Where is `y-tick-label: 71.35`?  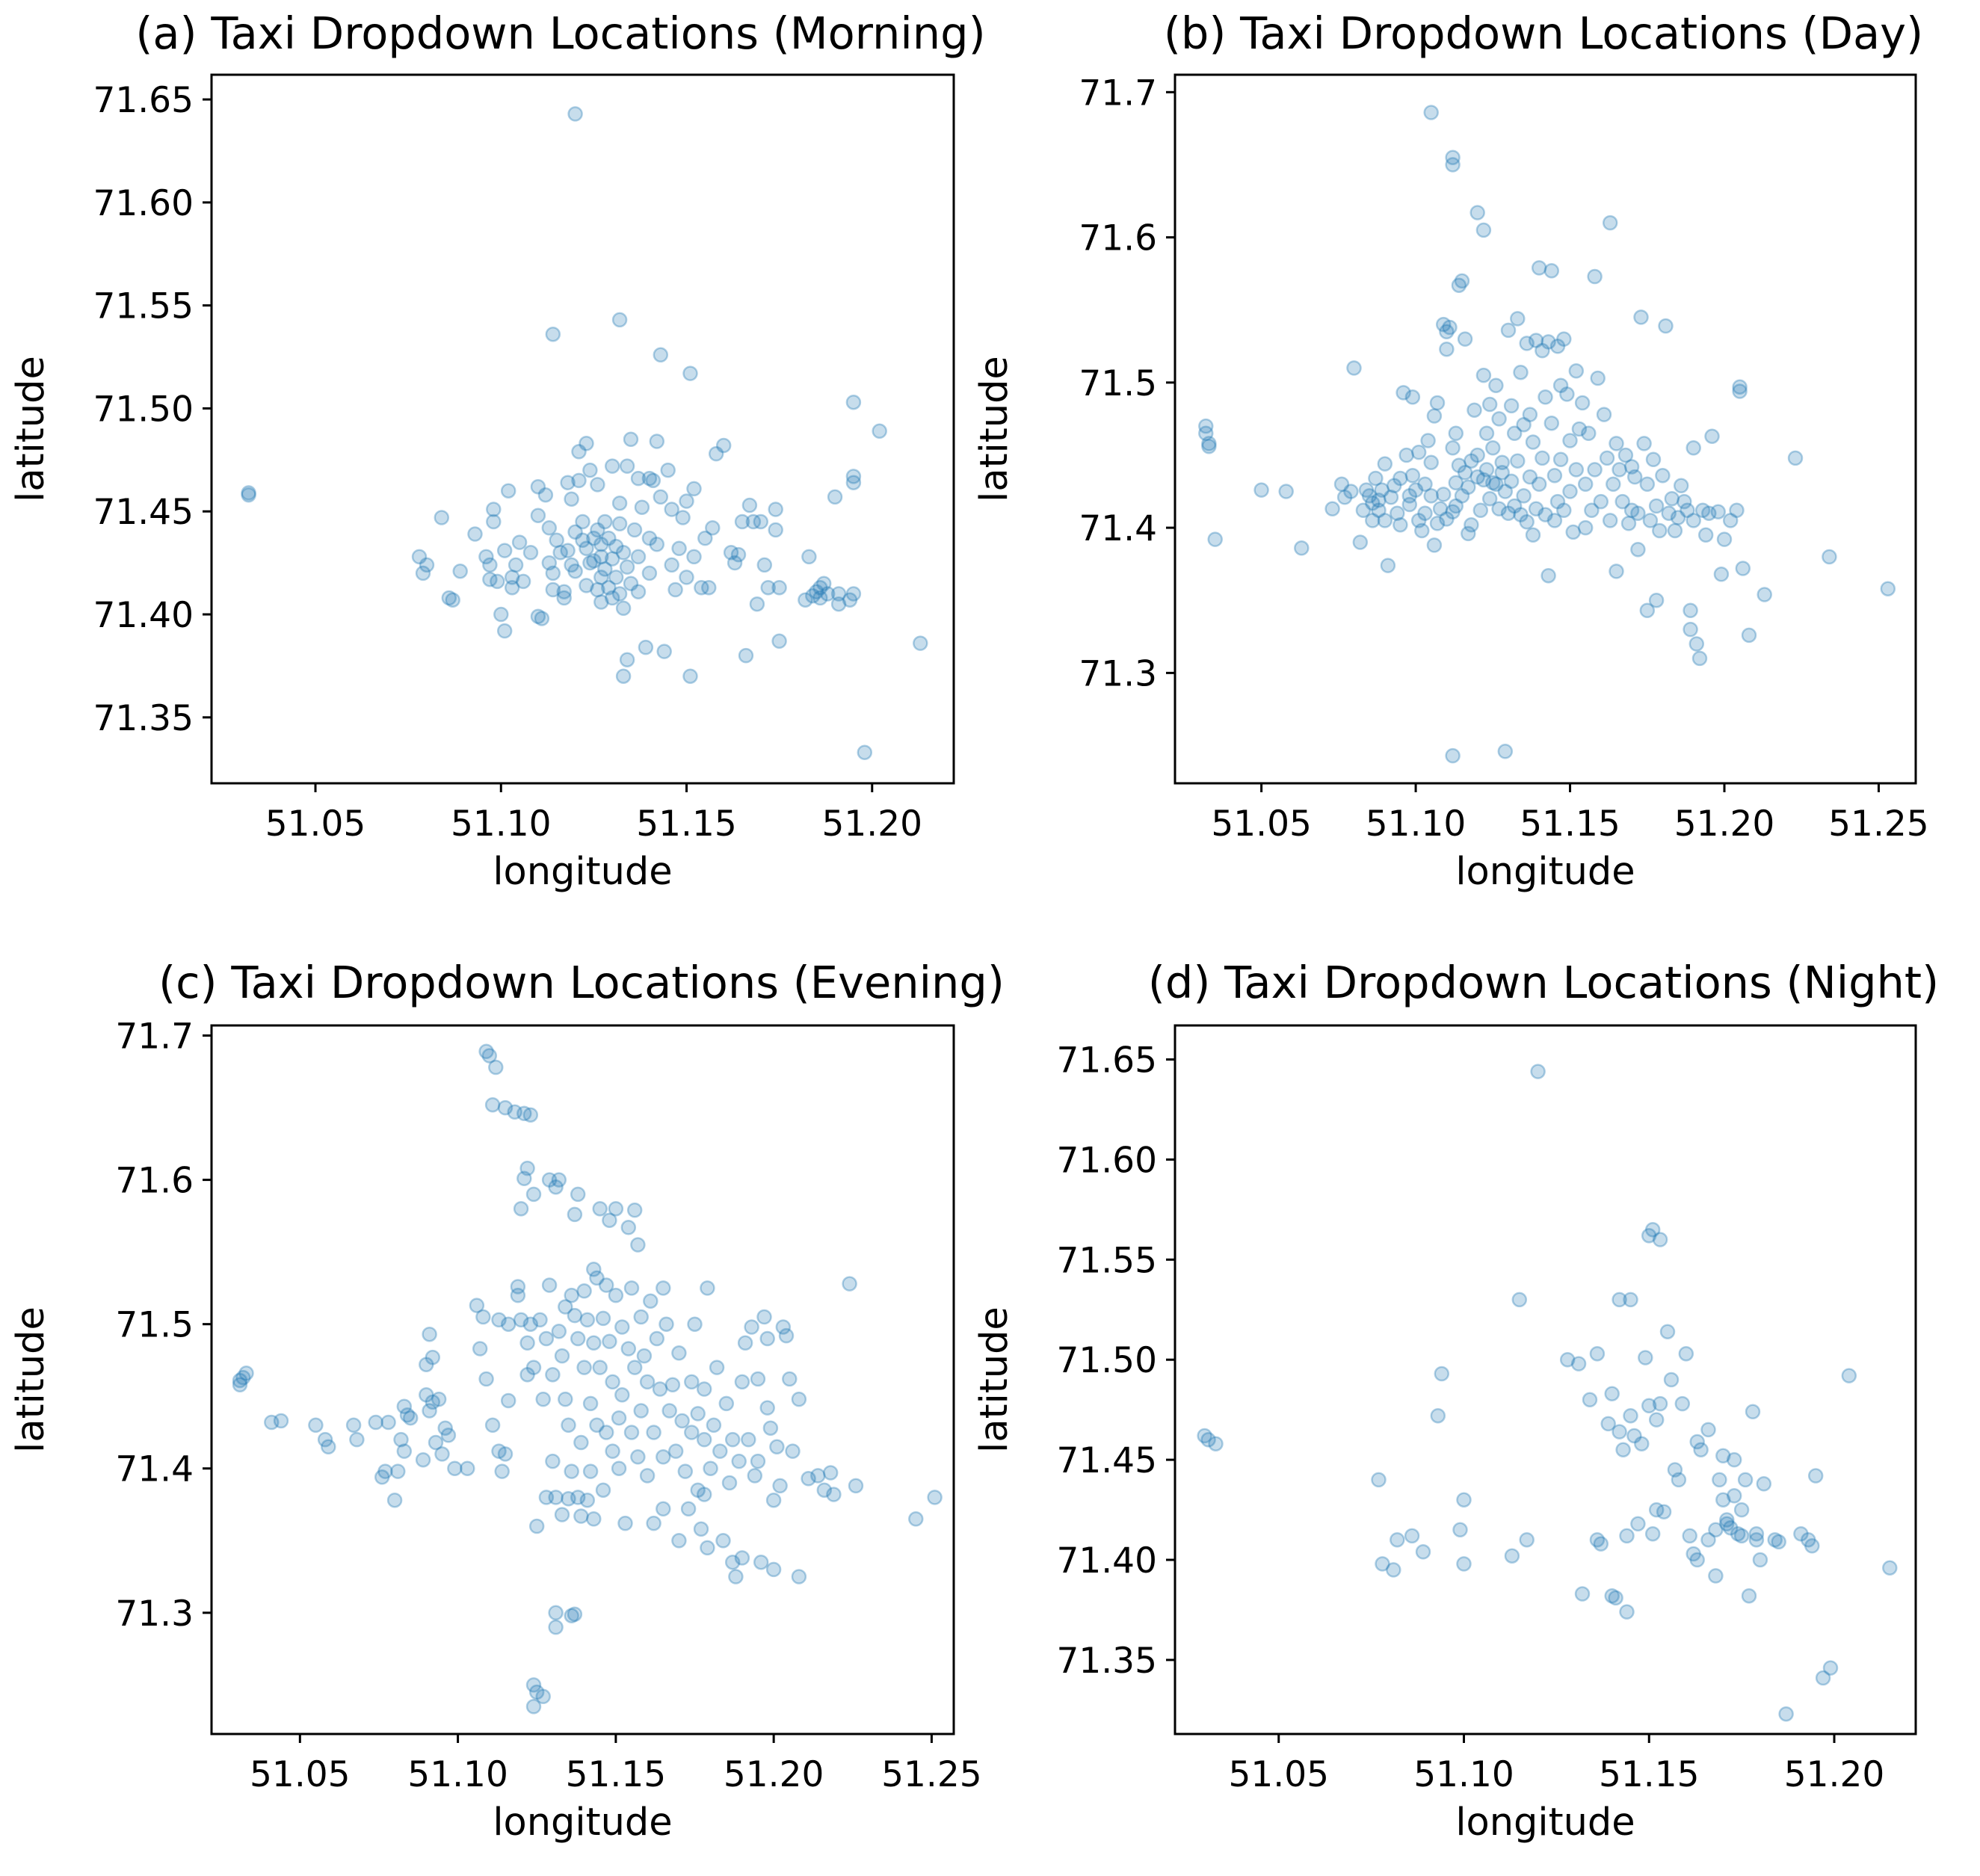 y-tick-label: 71.35 is located at coordinates (144, 718).